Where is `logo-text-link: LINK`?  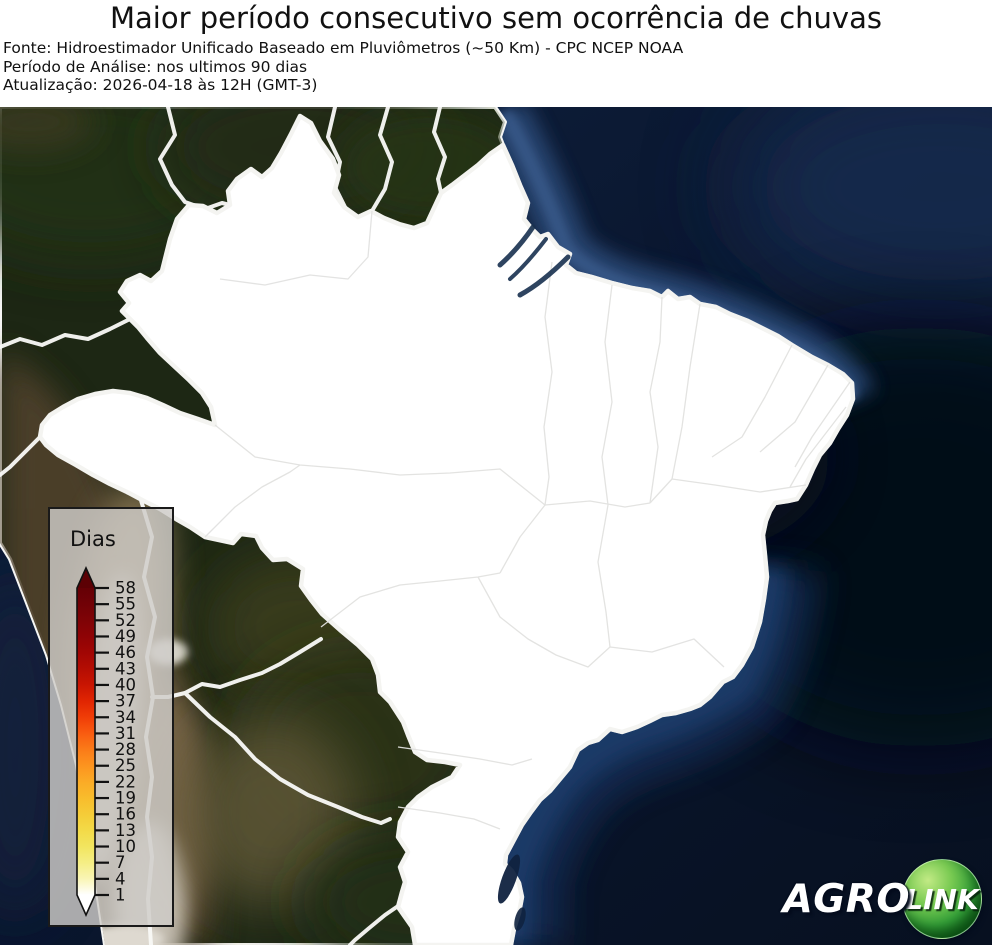 logo-text-link: LINK is located at coordinates (942, 899).